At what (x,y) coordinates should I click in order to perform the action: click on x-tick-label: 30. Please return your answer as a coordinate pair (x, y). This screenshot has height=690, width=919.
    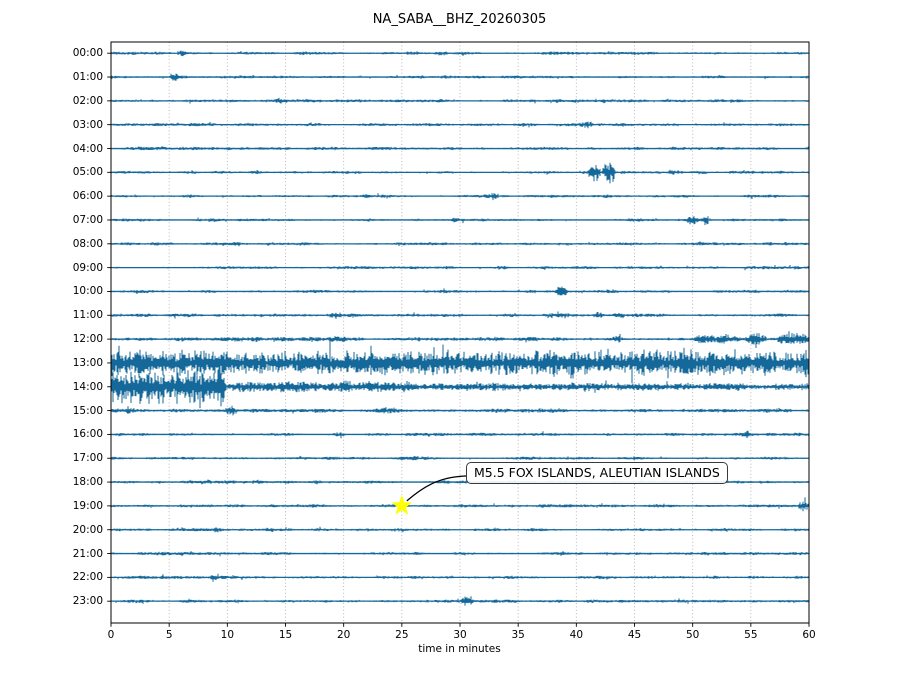
    Looking at the image, I should click on (460, 635).